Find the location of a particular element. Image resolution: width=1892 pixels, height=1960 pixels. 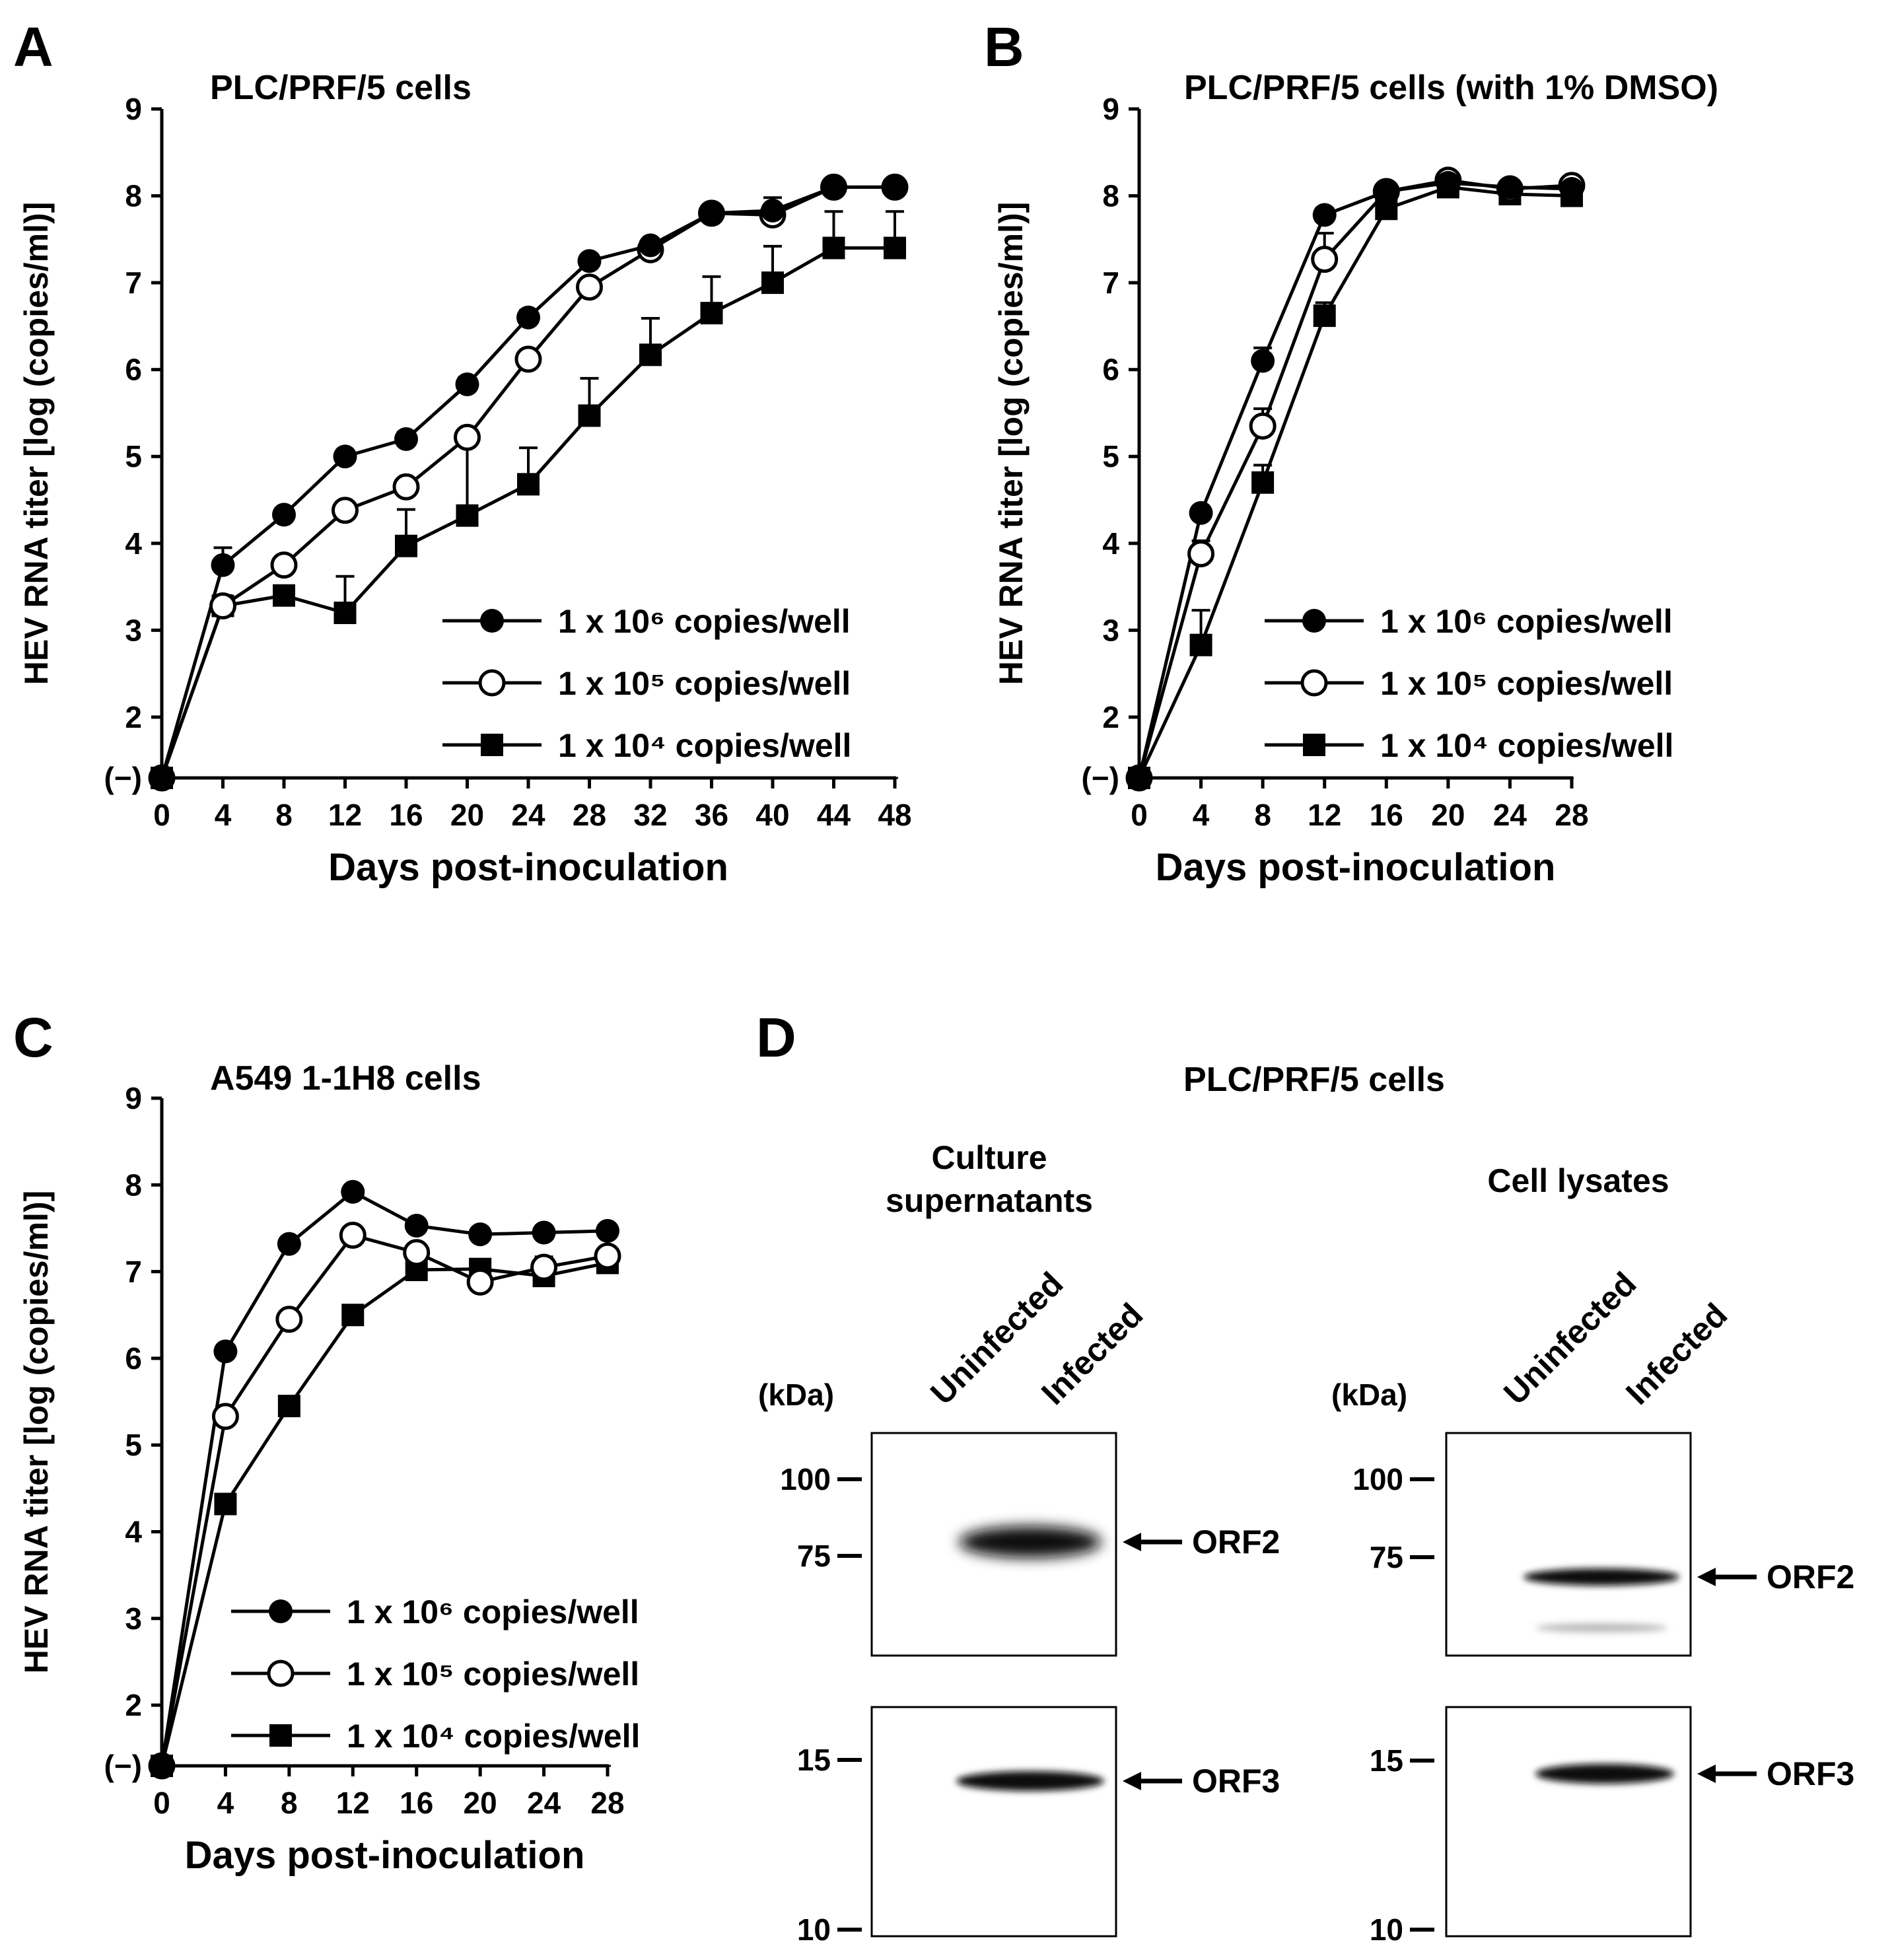

panel-label-a: A is located at coordinates (33, 47).